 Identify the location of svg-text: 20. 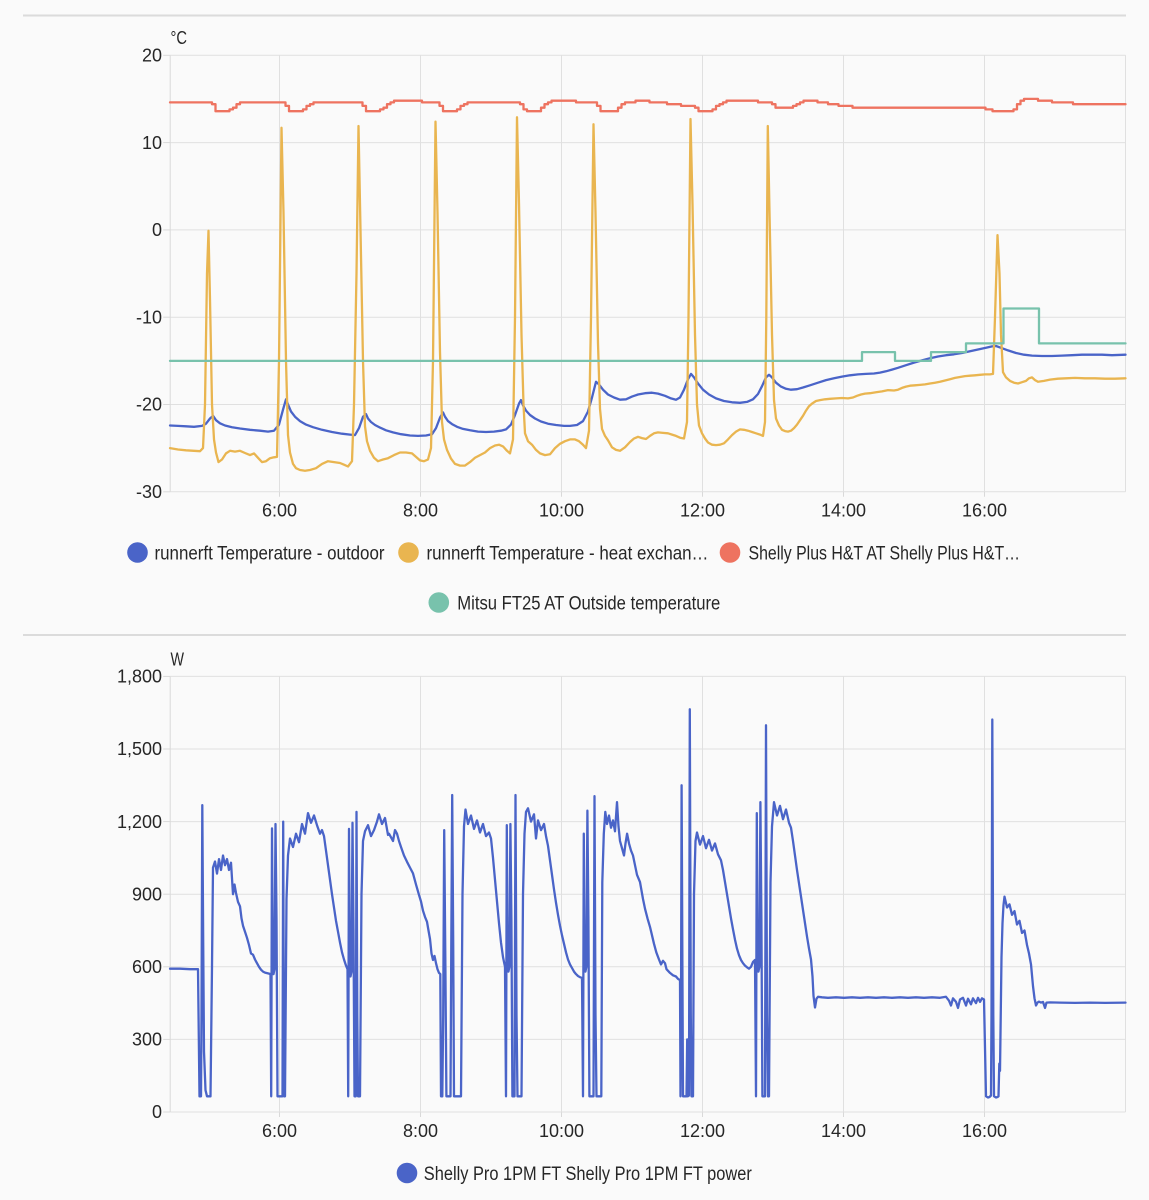
(152, 56).